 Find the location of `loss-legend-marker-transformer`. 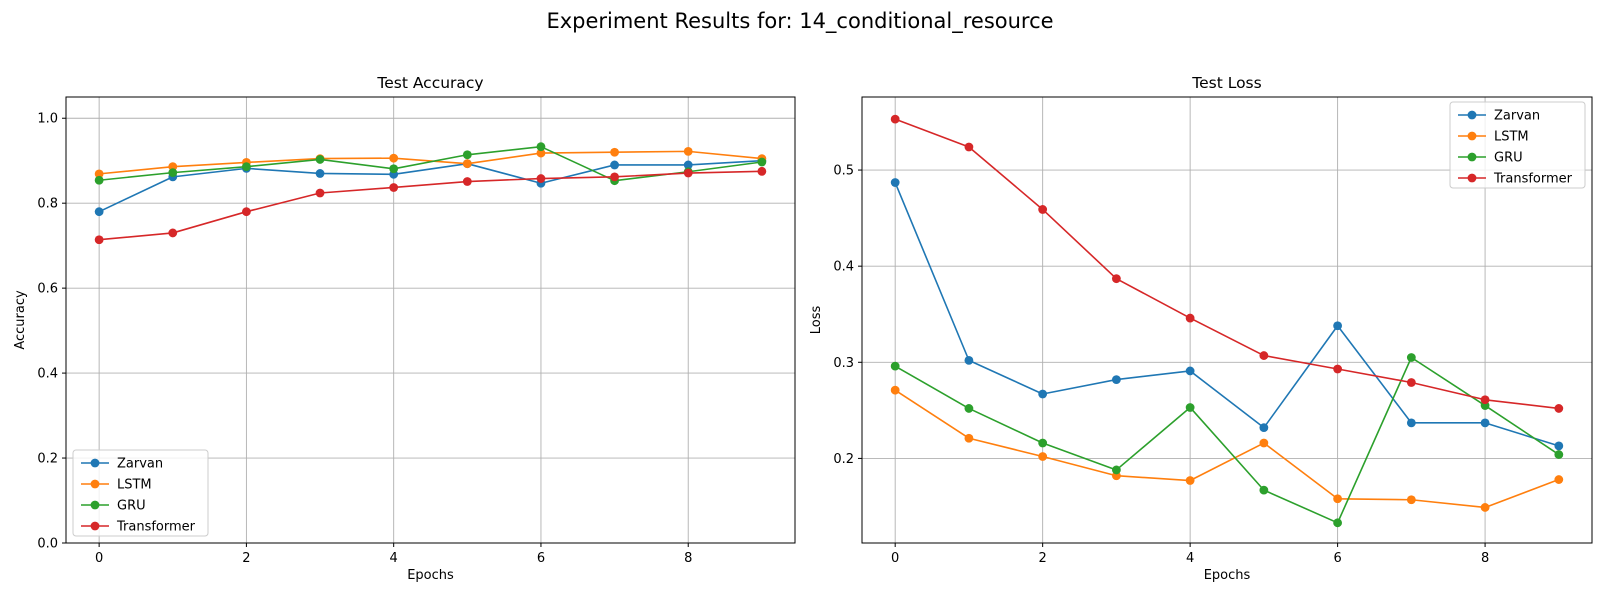

loss-legend-marker-transformer is located at coordinates (1472, 178).